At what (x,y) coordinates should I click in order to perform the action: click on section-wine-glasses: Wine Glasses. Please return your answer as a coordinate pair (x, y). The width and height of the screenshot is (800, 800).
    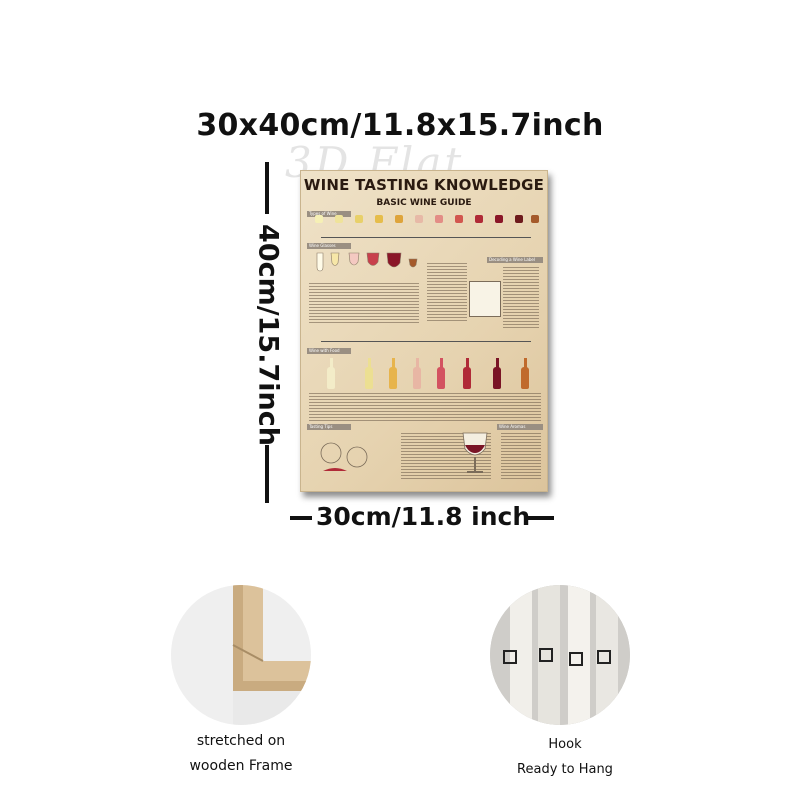
    Looking at the image, I should click on (329, 246).